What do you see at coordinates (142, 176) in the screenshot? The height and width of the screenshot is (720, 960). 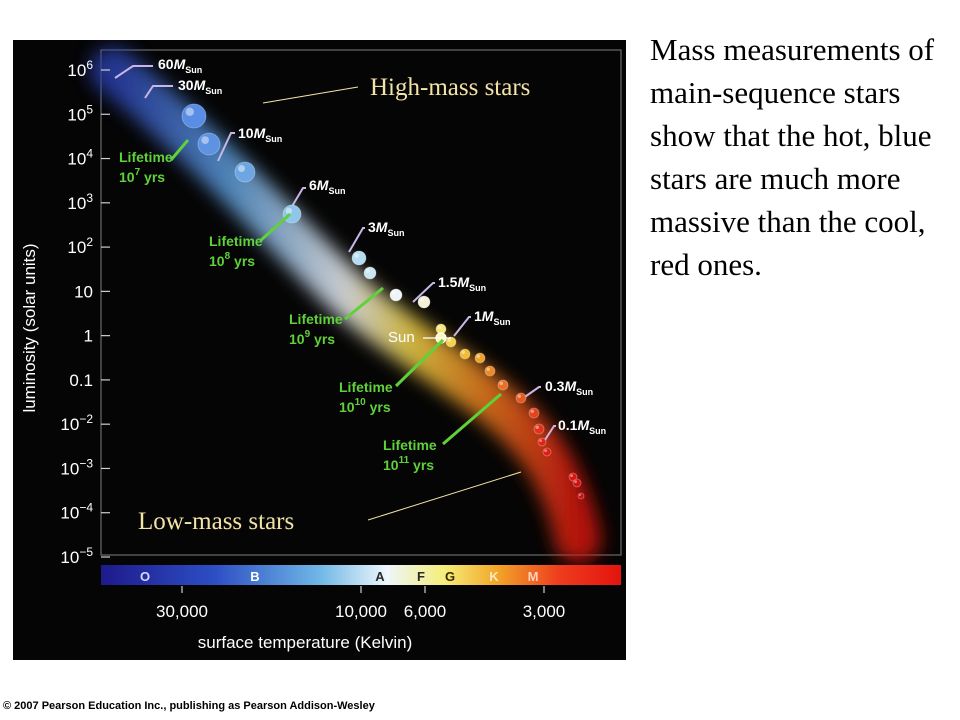 I see `lifetime-value: 107 yrs` at bounding box center [142, 176].